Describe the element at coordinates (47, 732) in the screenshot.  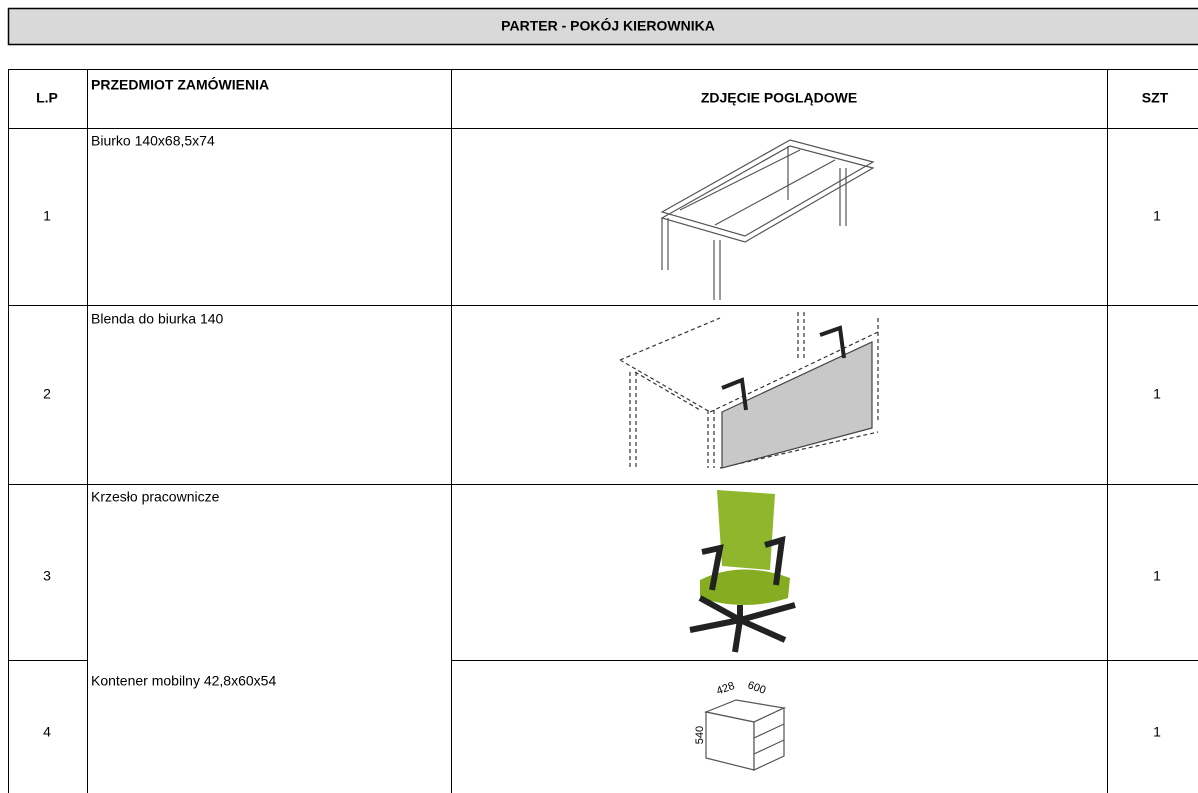
I see `row-number: 4` at that location.